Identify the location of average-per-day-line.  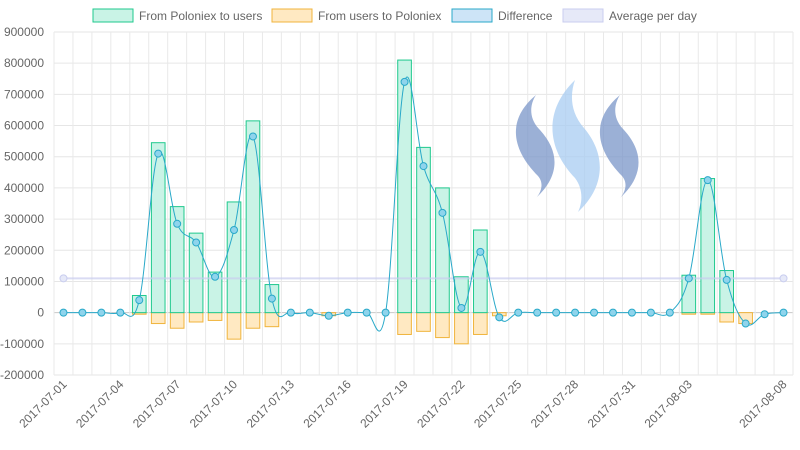
(423, 278).